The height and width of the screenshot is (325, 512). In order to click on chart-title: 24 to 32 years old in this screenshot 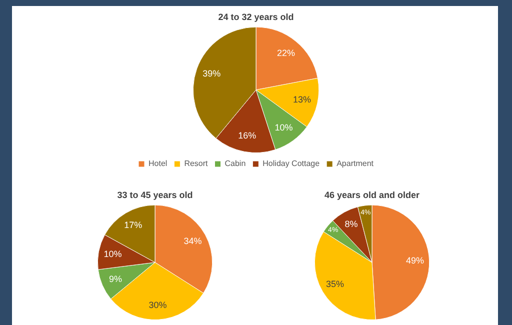, I will do `click(256, 17)`.